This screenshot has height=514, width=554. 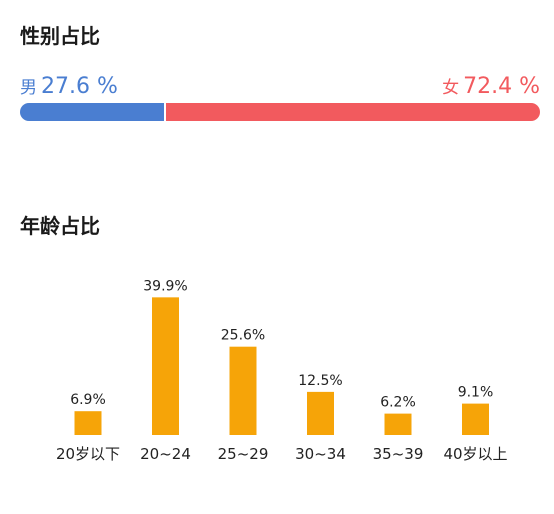 What do you see at coordinates (243, 336) in the screenshot?
I see `age-bar-value-label-2: 25.6%` at bounding box center [243, 336].